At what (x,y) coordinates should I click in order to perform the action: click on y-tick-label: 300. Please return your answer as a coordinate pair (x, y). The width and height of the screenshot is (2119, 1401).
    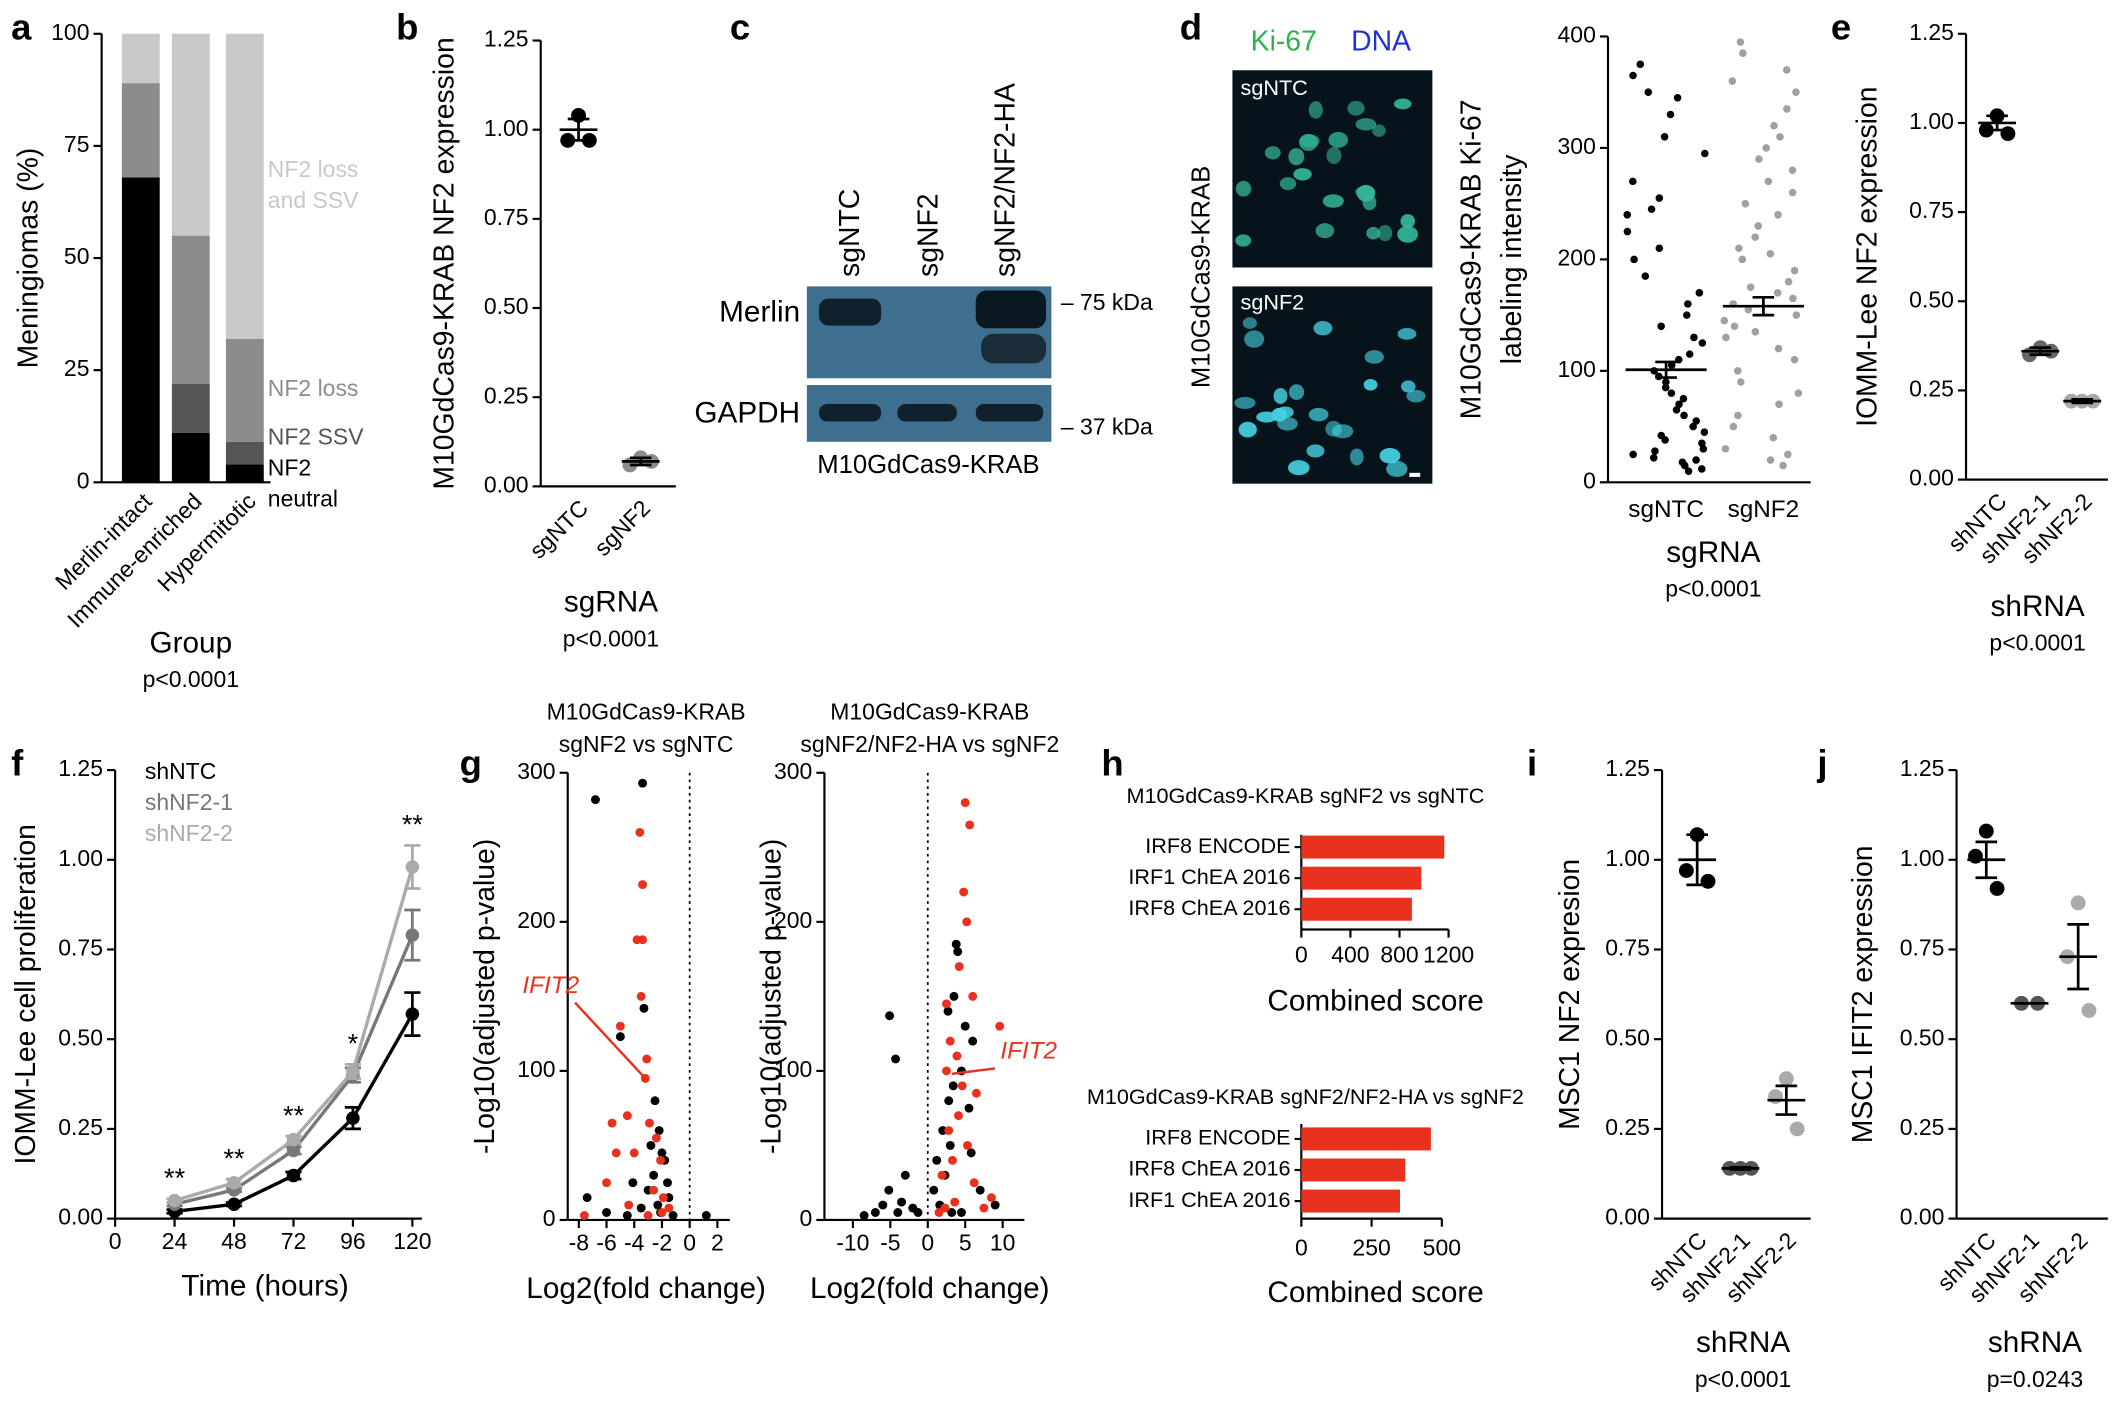
    Looking at the image, I should click on (536, 771).